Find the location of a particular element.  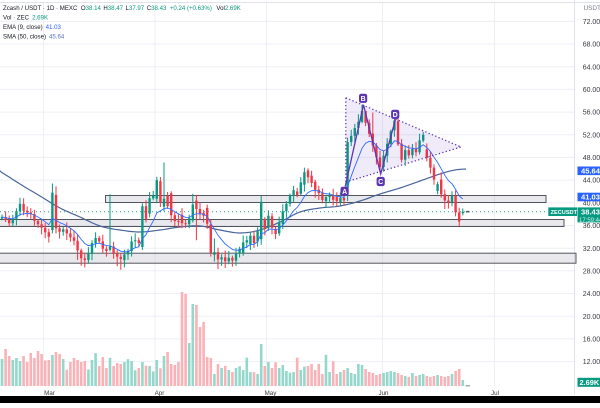

svg-text: 45.64 is located at coordinates (590, 171).